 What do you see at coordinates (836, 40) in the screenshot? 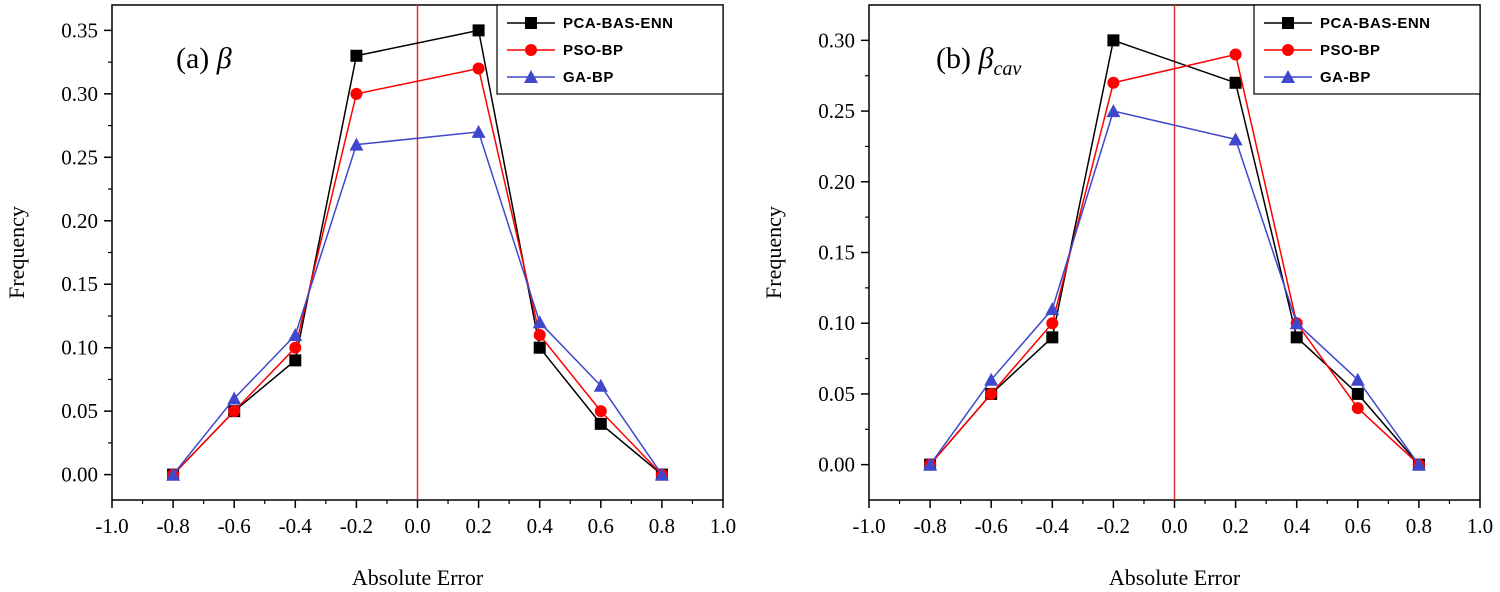
I see `y-tick-label: 0.30` at bounding box center [836, 40].